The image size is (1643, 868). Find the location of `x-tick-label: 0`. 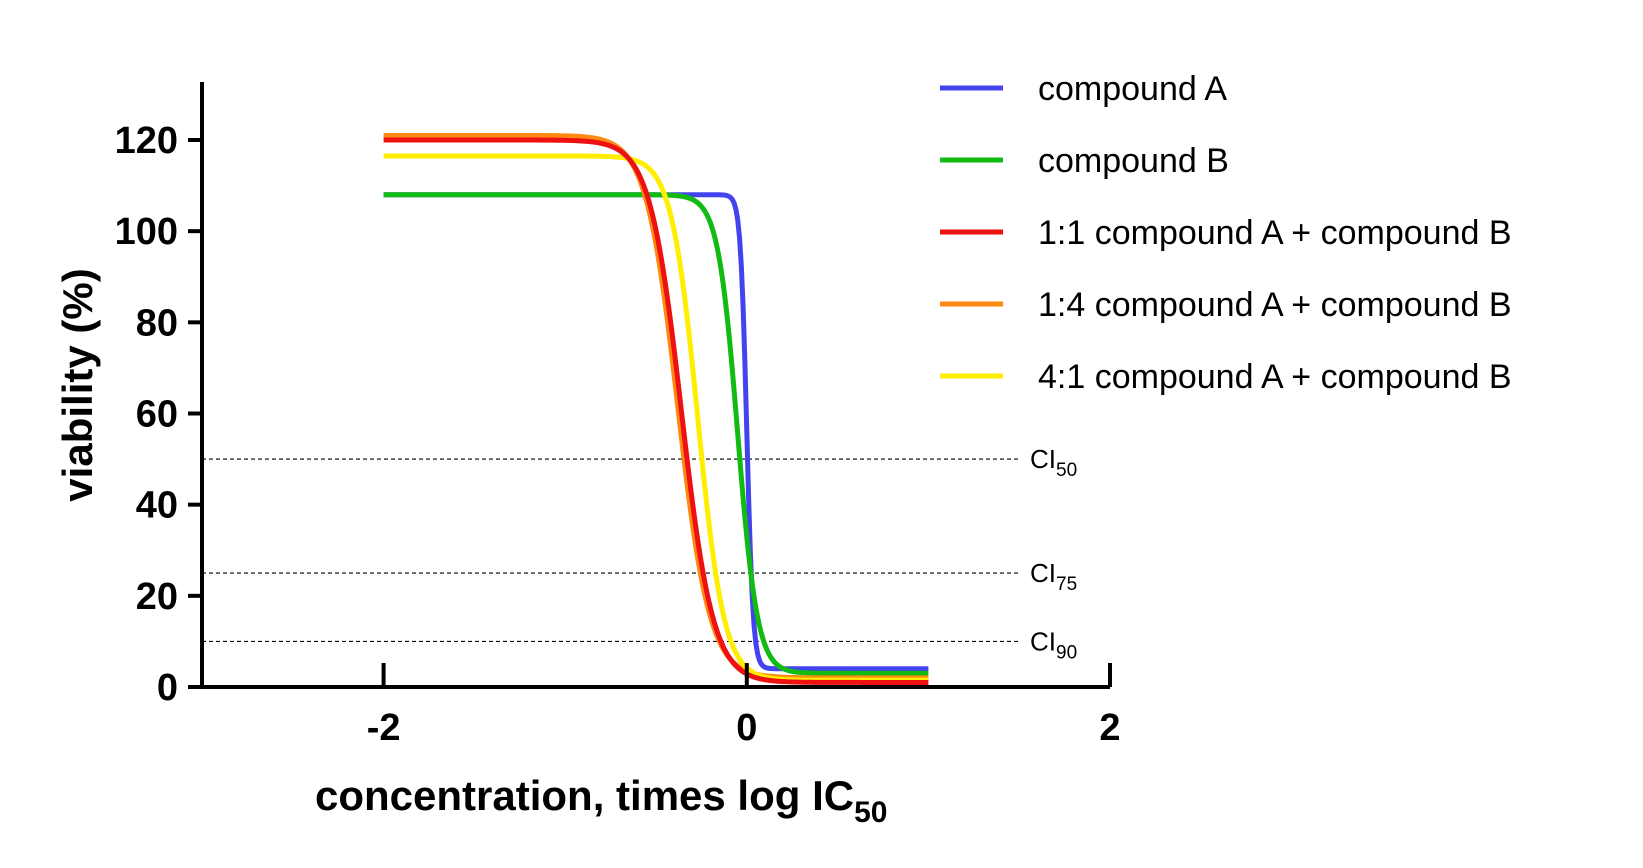

x-tick-label: 0 is located at coordinates (746, 728).